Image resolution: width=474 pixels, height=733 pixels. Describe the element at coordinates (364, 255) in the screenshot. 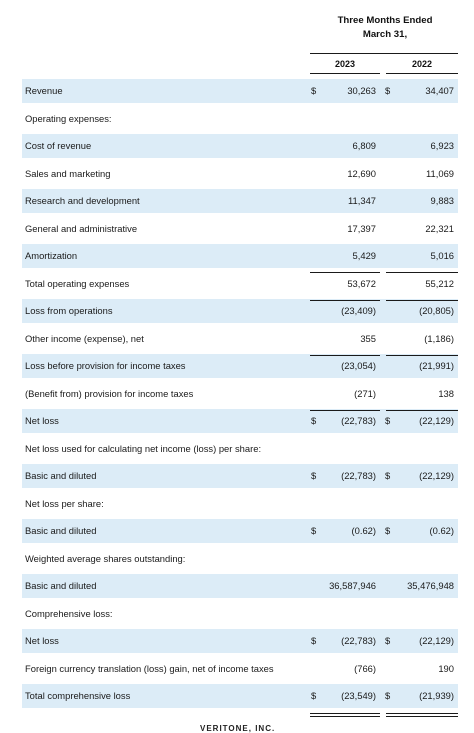

I see `value-2023: 5,429` at that location.